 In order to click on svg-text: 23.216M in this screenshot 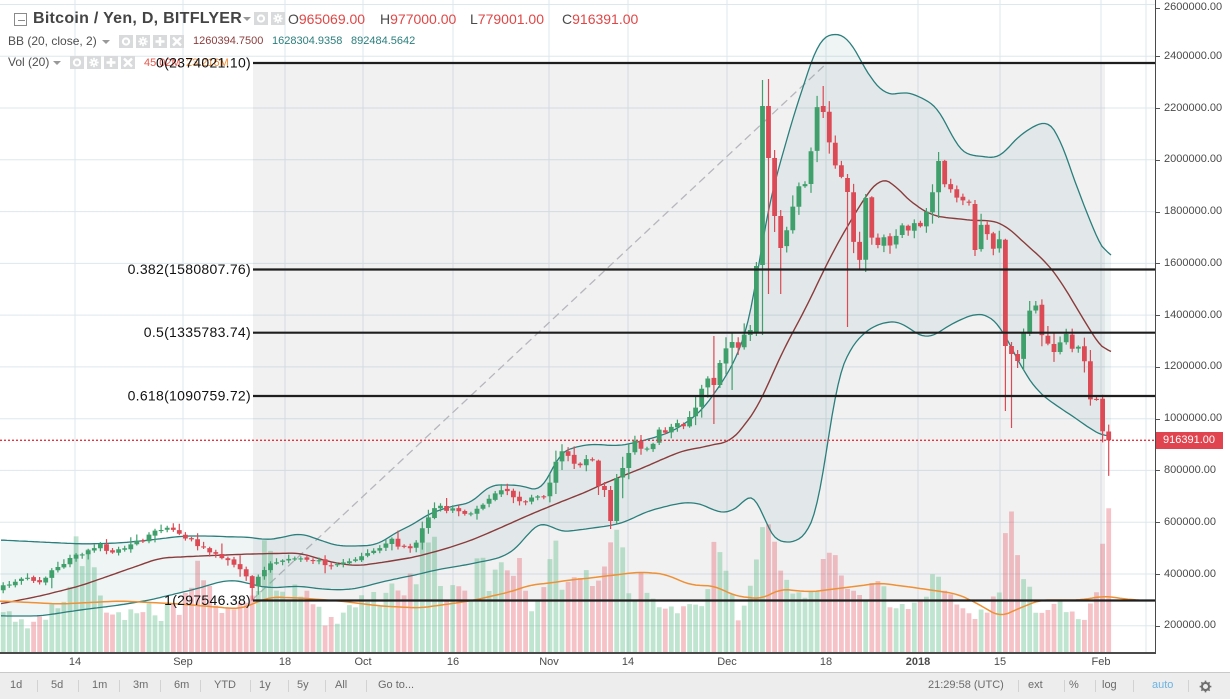, I will do `click(207, 63)`.